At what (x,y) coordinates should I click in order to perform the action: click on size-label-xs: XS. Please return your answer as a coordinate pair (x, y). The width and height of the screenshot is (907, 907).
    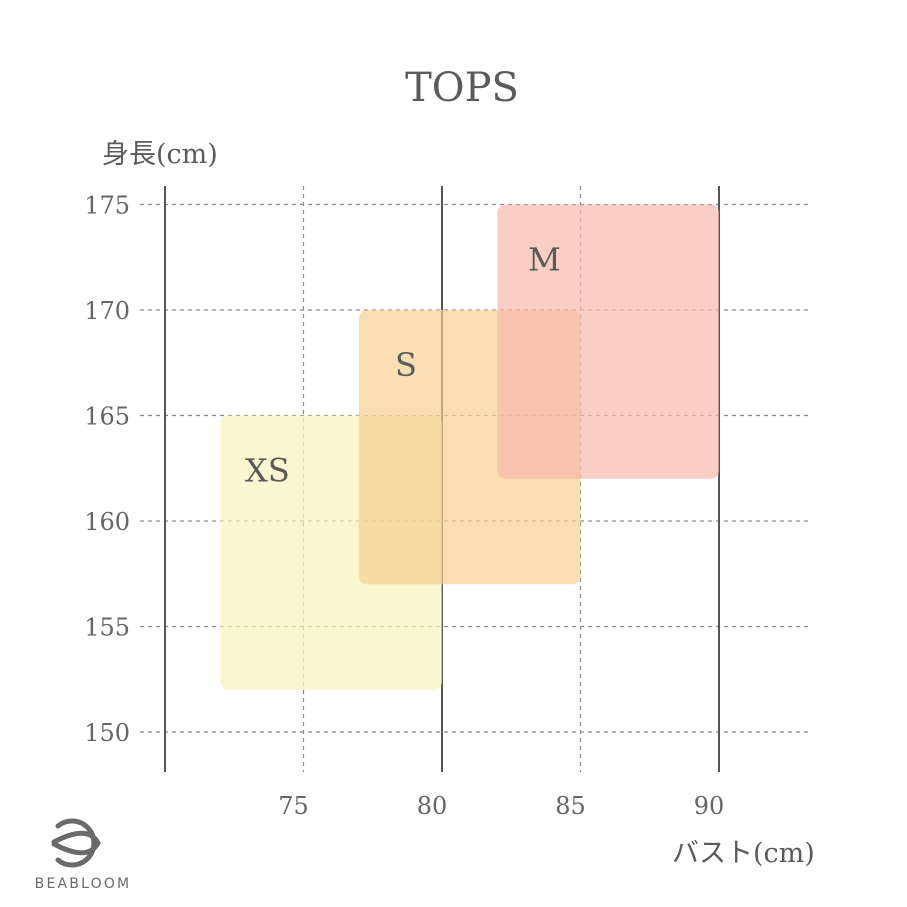
    Looking at the image, I should click on (267, 471).